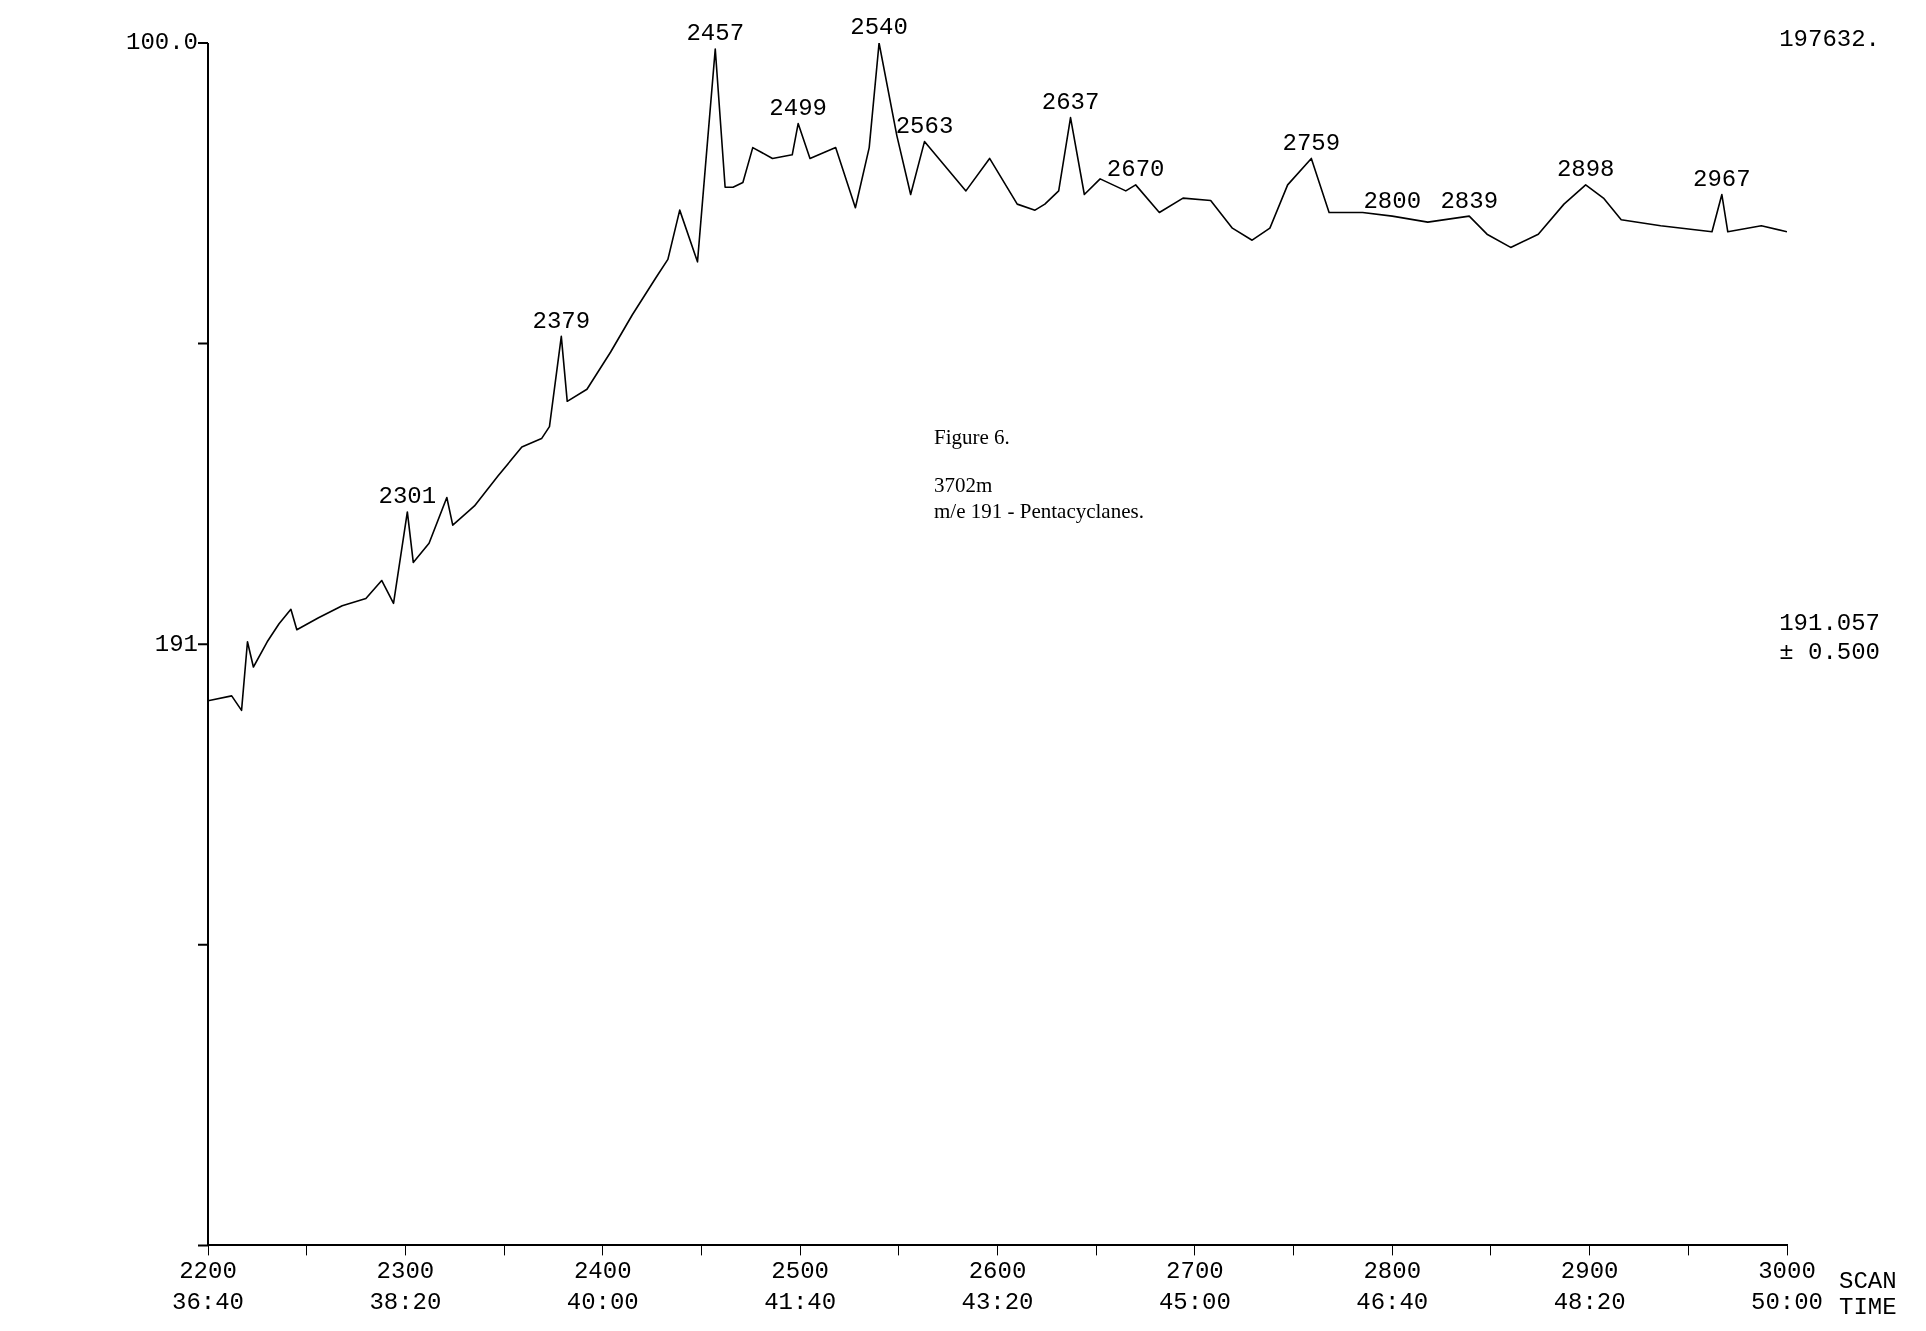 This screenshot has height=1331, width=1926. What do you see at coordinates (1039, 511) in the screenshot?
I see `annotation: m/e 191 - Pentacyclanes.` at bounding box center [1039, 511].